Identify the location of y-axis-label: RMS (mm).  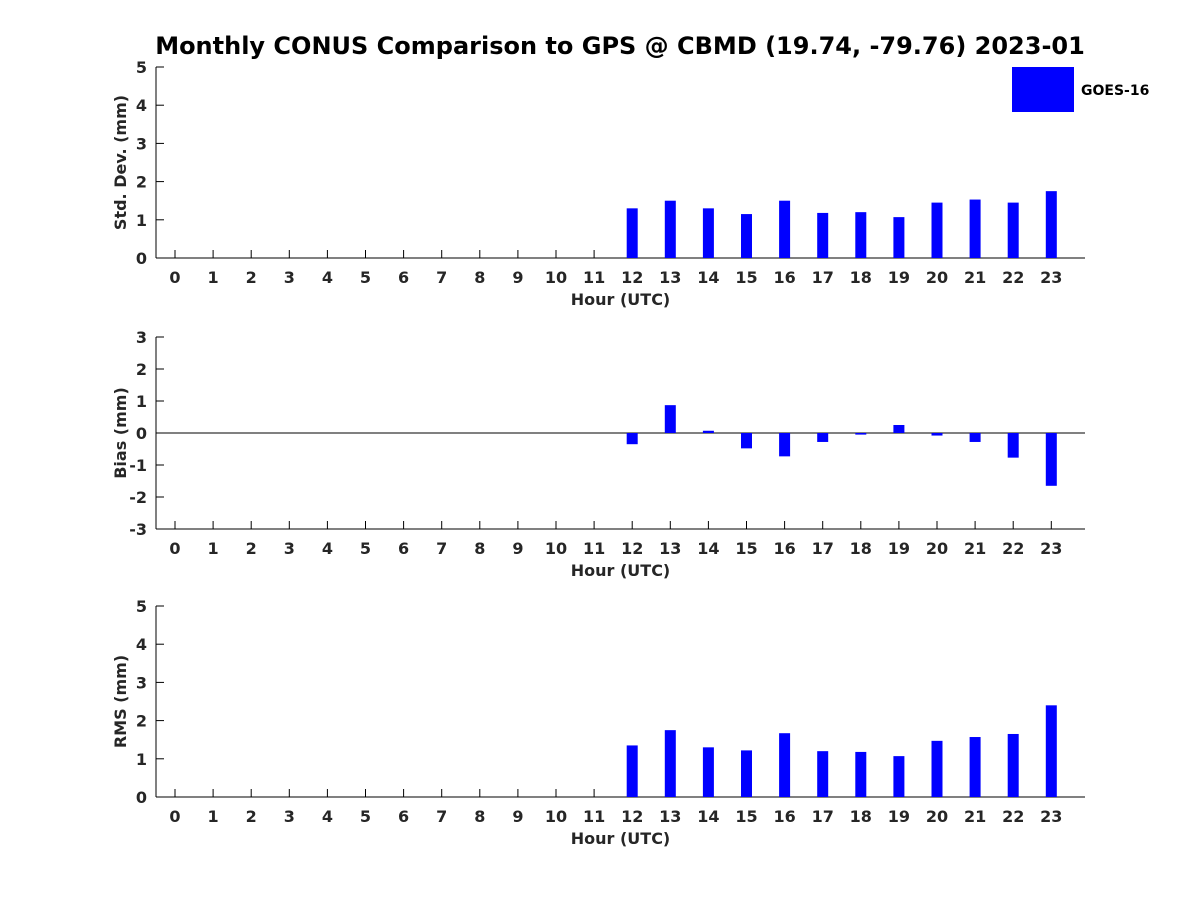
(120, 701).